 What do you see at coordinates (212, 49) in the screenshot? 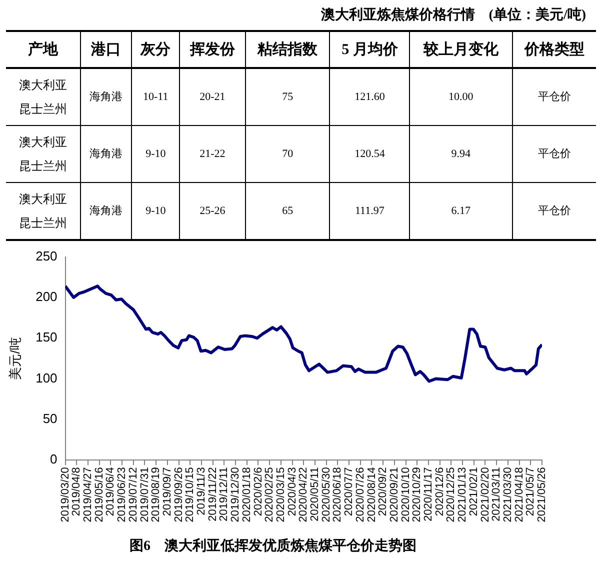
I see `category-label: 挥发份` at bounding box center [212, 49].